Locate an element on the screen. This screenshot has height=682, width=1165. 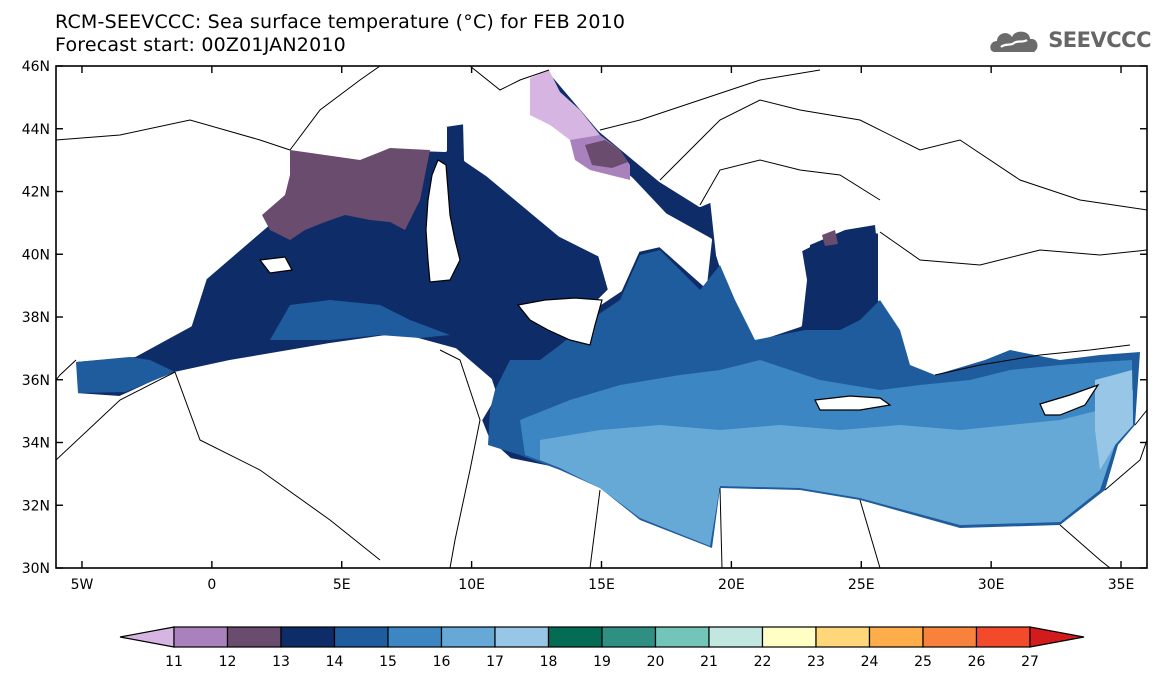
colorbar-label: 13 is located at coordinates (281, 662).